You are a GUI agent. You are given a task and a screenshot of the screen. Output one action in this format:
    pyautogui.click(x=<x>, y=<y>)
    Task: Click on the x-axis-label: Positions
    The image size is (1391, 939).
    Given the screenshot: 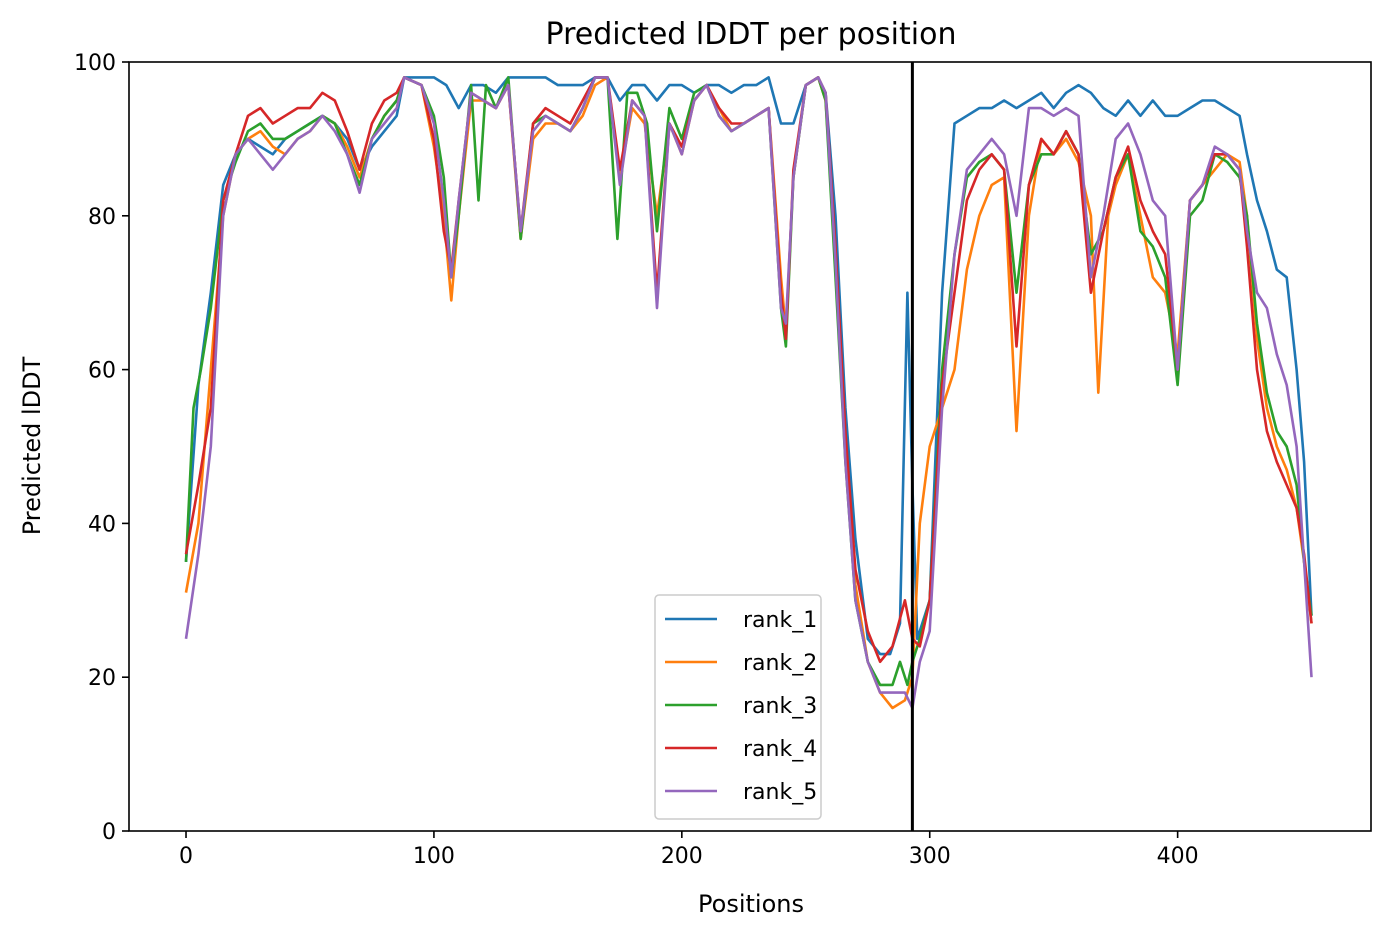 What is the action you would take?
    pyautogui.click(x=751, y=904)
    